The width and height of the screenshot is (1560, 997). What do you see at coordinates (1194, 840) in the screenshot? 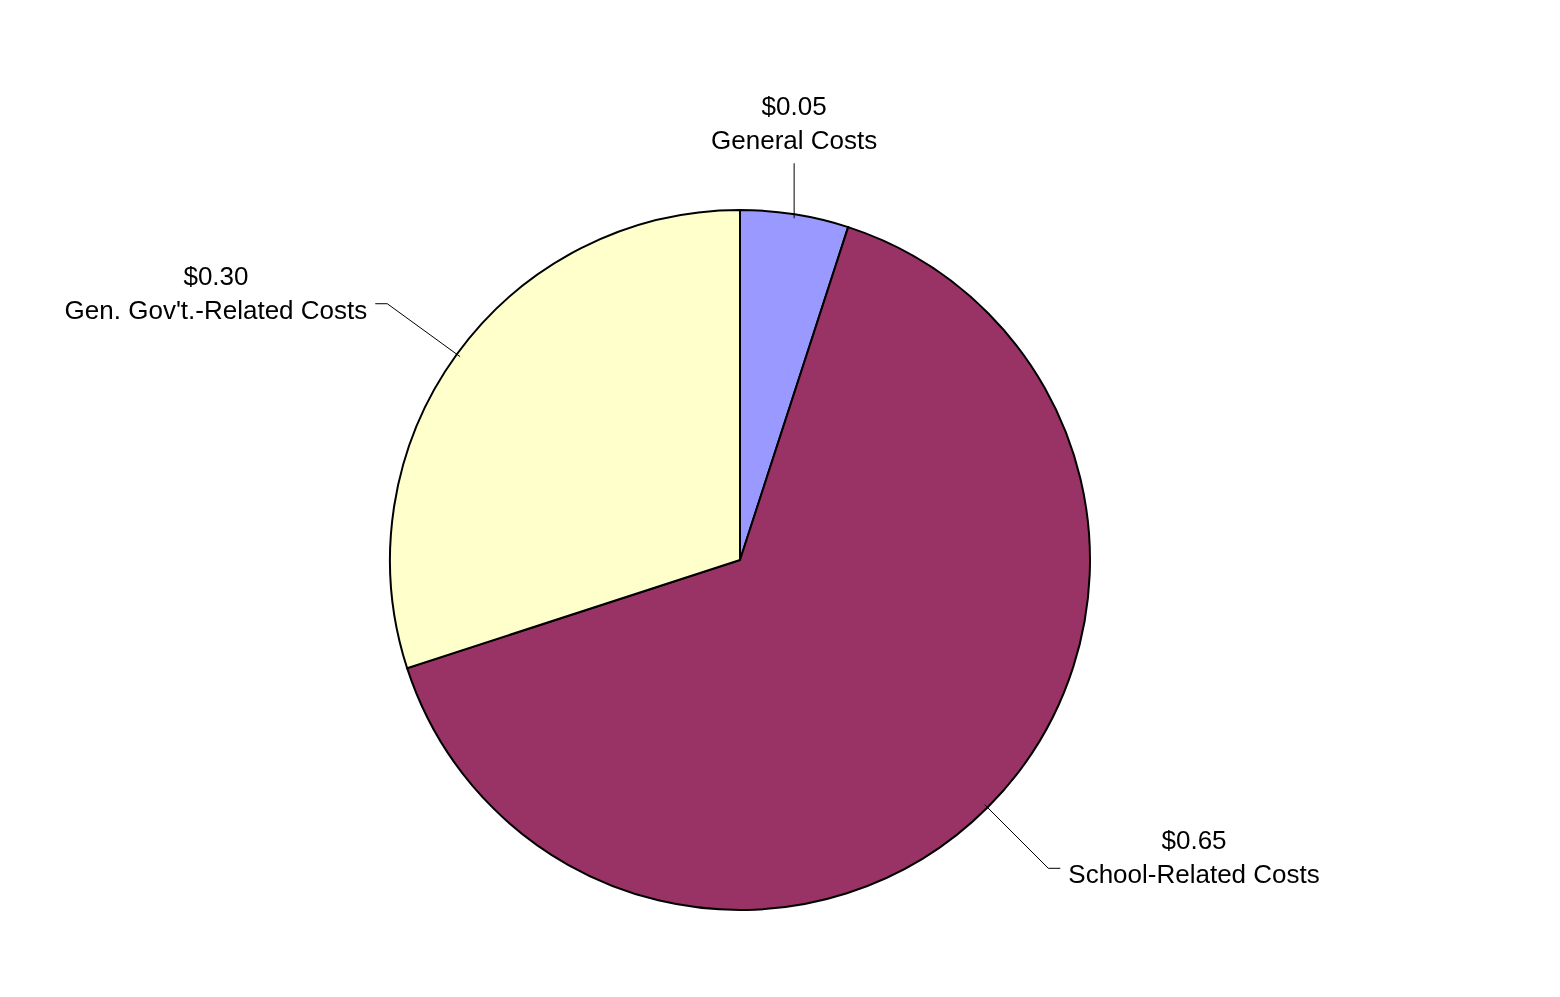
I see `data-label: $0.65` at bounding box center [1194, 840].